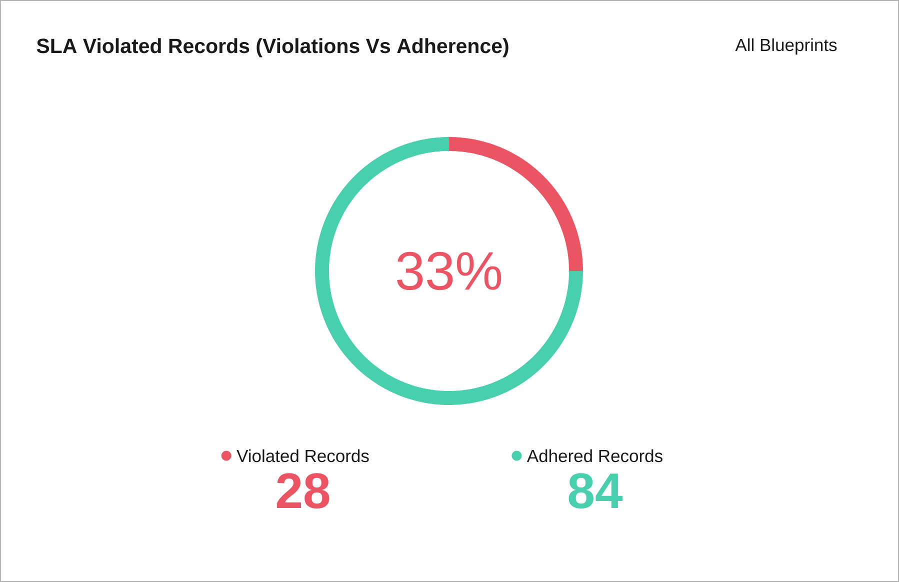 The height and width of the screenshot is (582, 899). Describe the element at coordinates (449, 271) in the screenshot. I see `text: 33%` at that location.